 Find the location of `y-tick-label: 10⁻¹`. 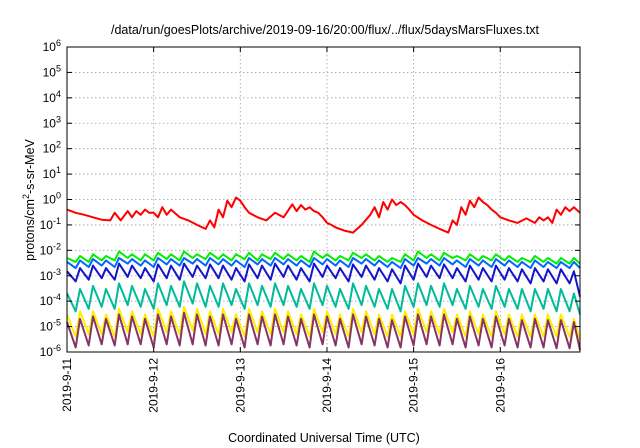

y-tick-label: 10⁻¹ is located at coordinates (50, 224).